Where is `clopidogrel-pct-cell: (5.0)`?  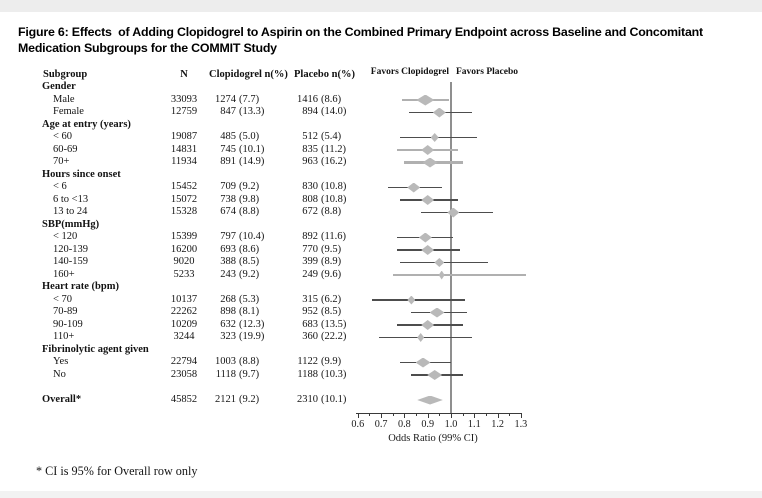 clopidogrel-pct-cell: (5.0) is located at coordinates (249, 136).